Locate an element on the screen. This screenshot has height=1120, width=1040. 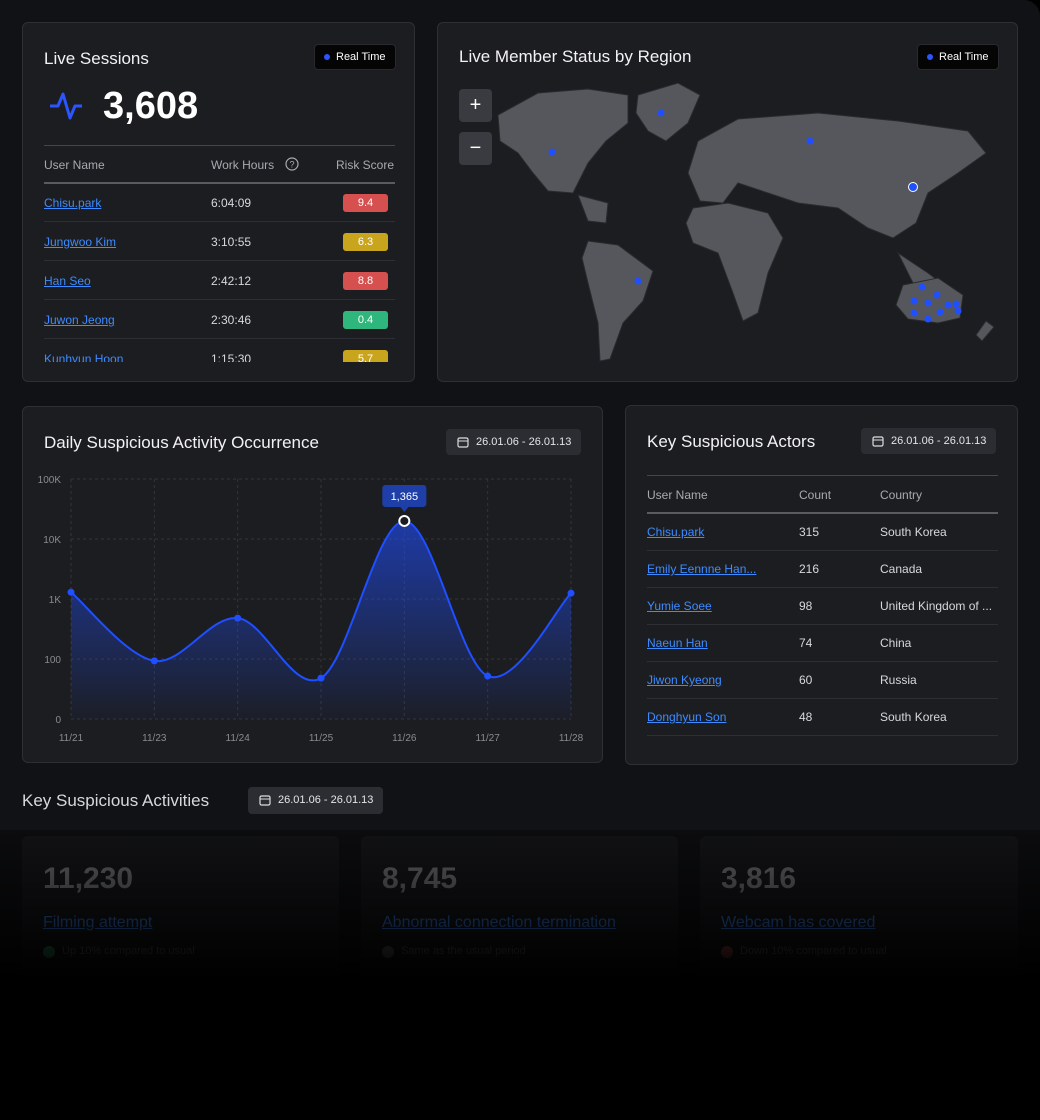
section-title: Key Suspicious Activities is located at coordinates (116, 800).